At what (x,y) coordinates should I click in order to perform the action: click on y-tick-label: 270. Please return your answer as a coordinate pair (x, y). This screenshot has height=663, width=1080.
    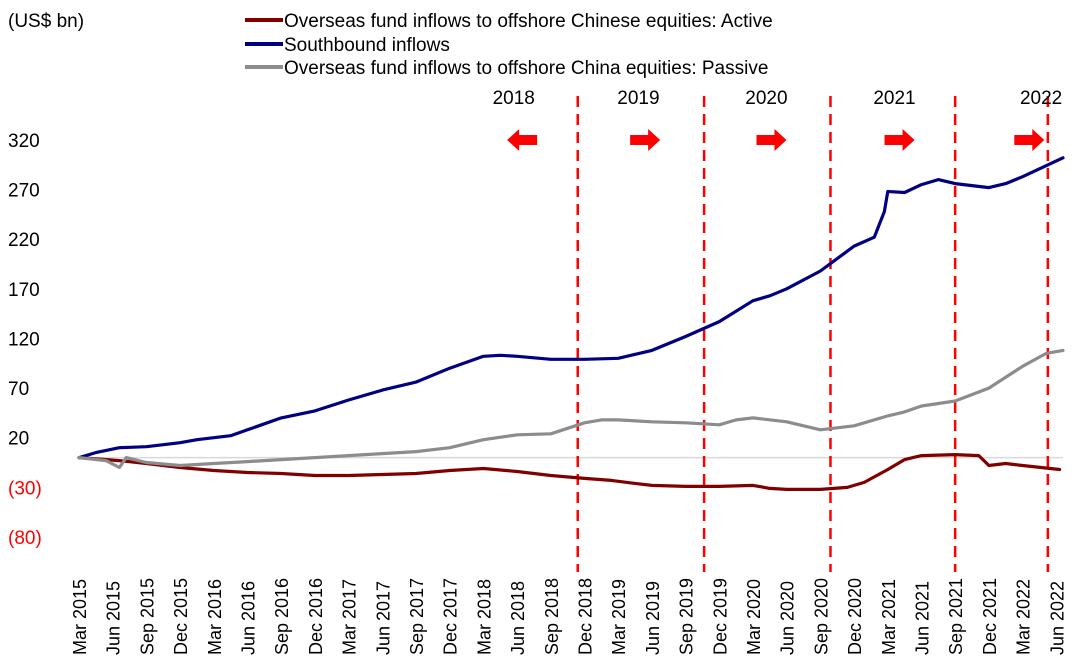
    Looking at the image, I should click on (24, 191).